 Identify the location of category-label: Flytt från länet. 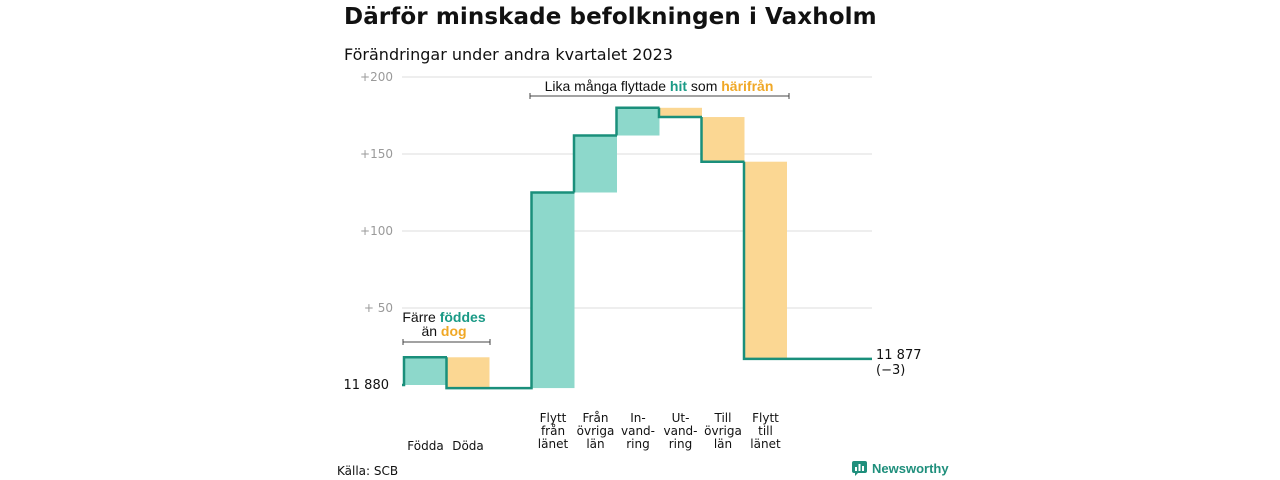
(553, 431).